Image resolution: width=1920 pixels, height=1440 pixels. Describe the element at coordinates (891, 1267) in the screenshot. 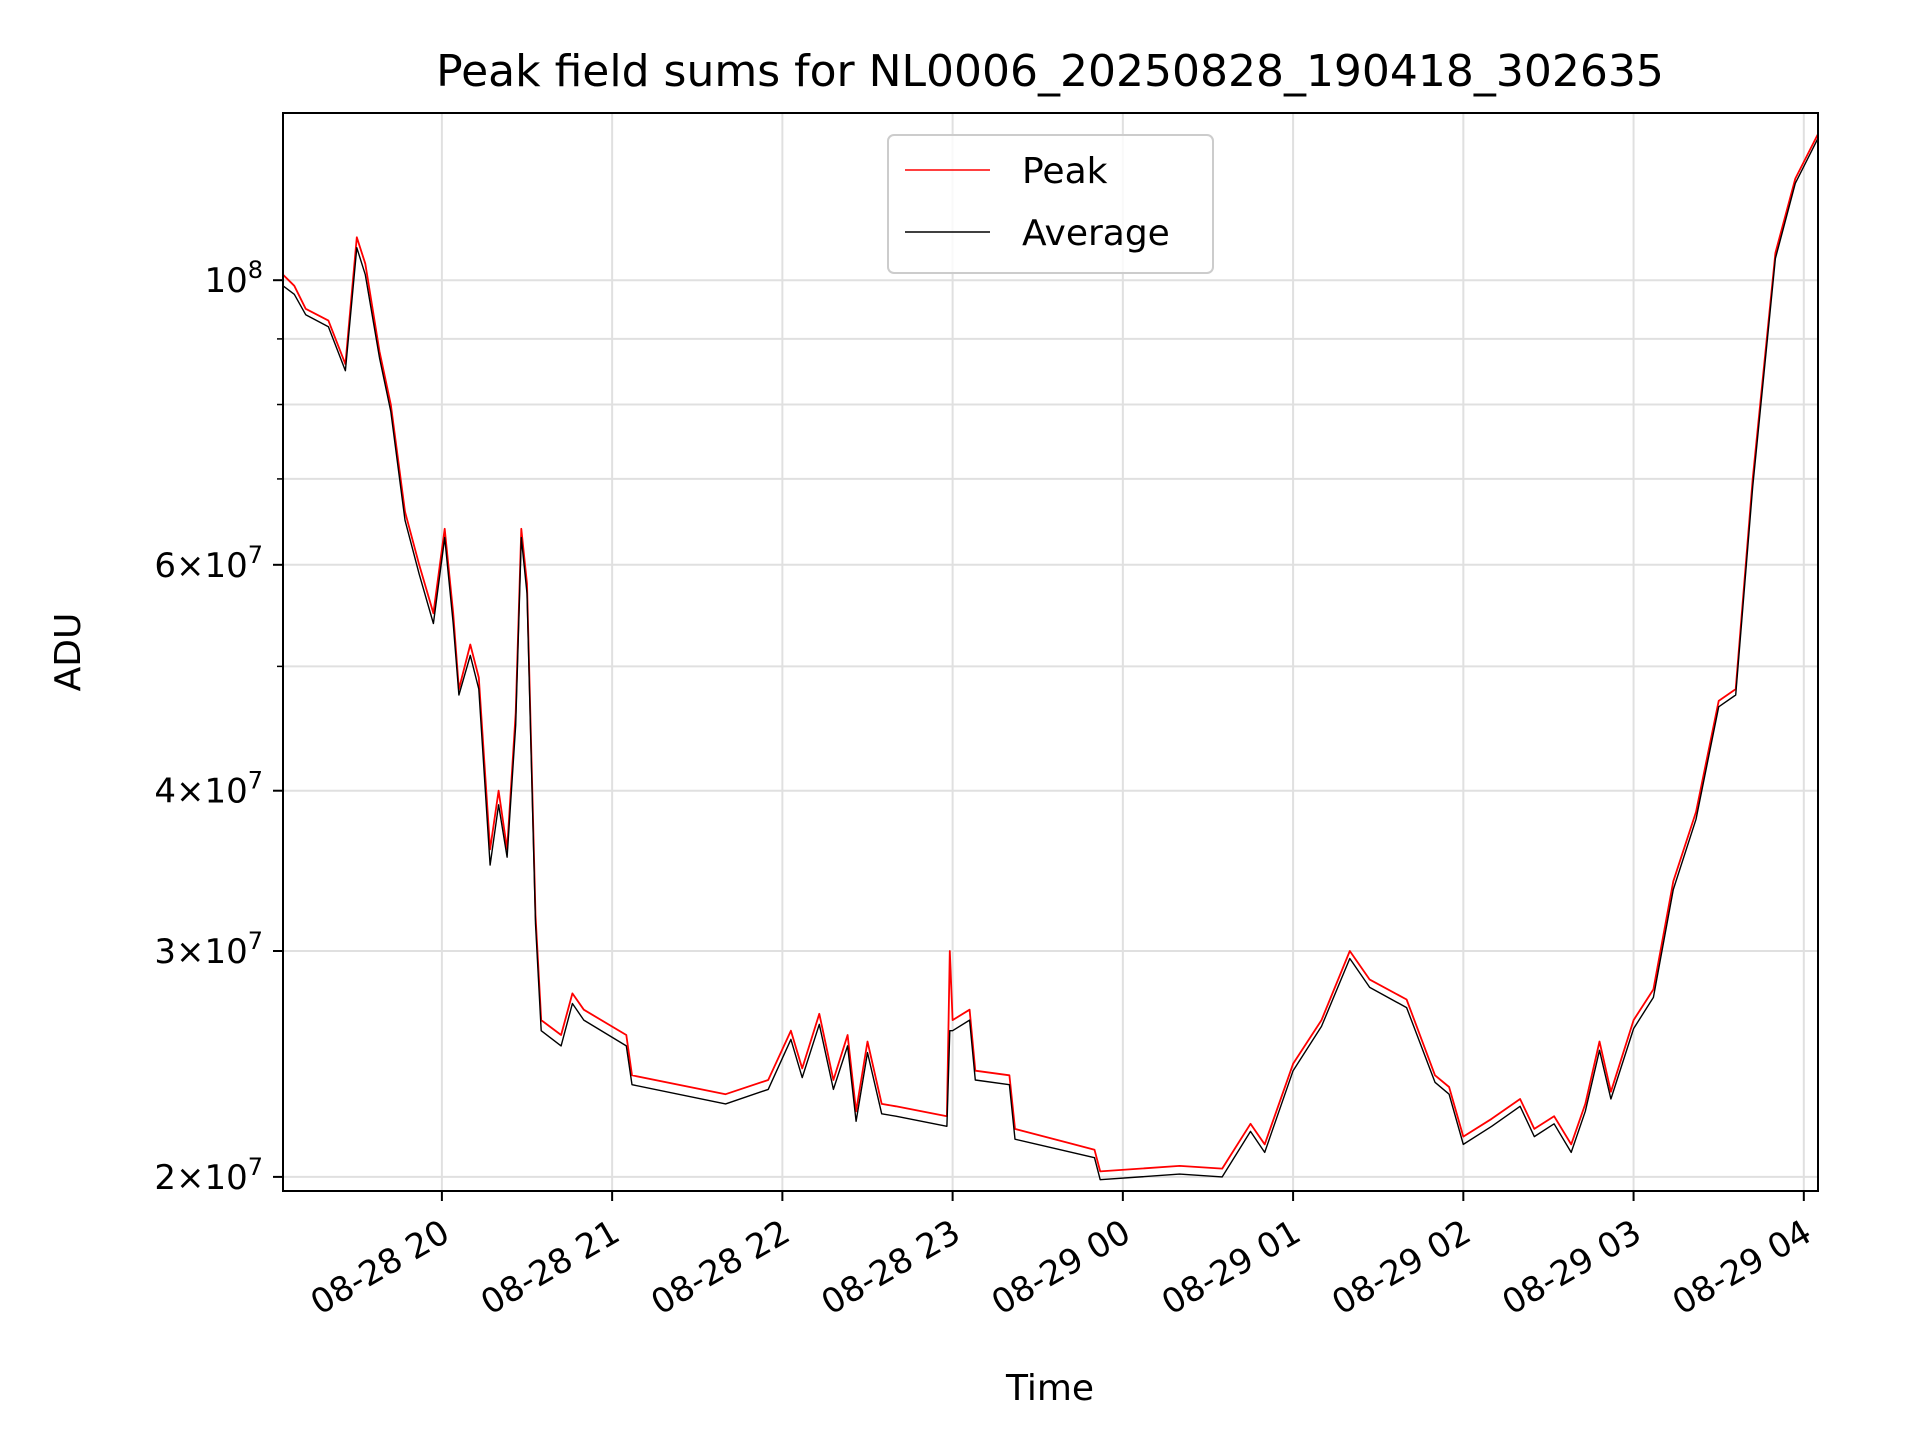

I see `x-tick-label: 08-28 23` at that location.